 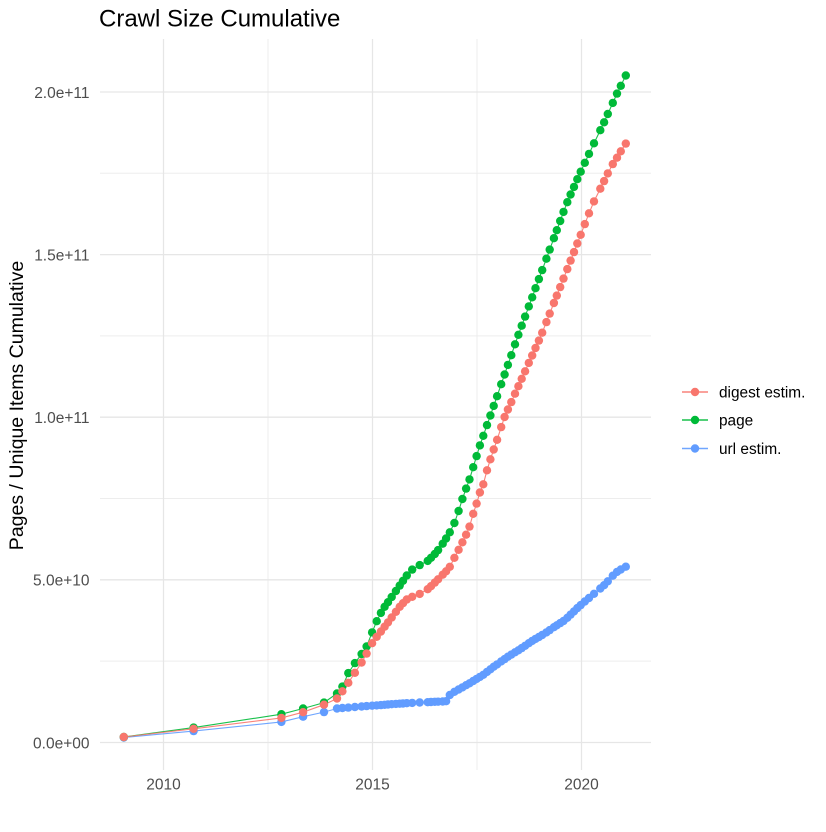 I want to click on svg-text: 2010, so click(x=163, y=785).